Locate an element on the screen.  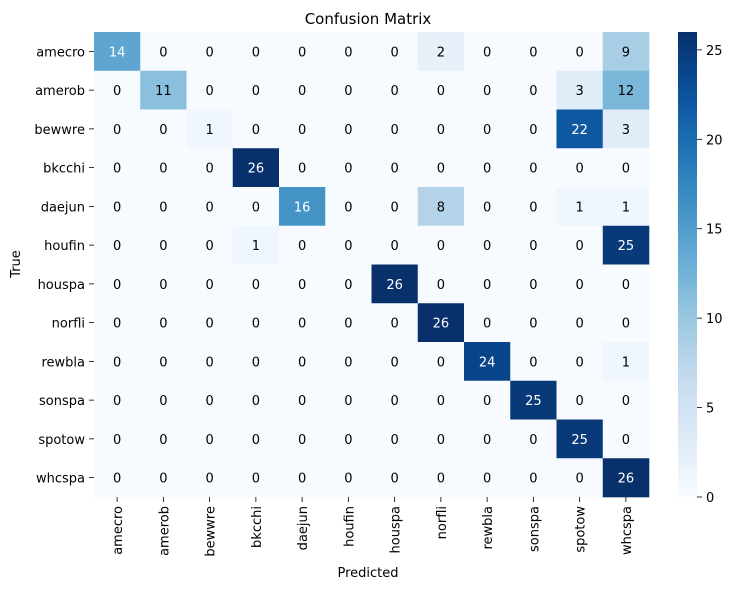
colorbar-tick-label: 5 is located at coordinates (710, 409).